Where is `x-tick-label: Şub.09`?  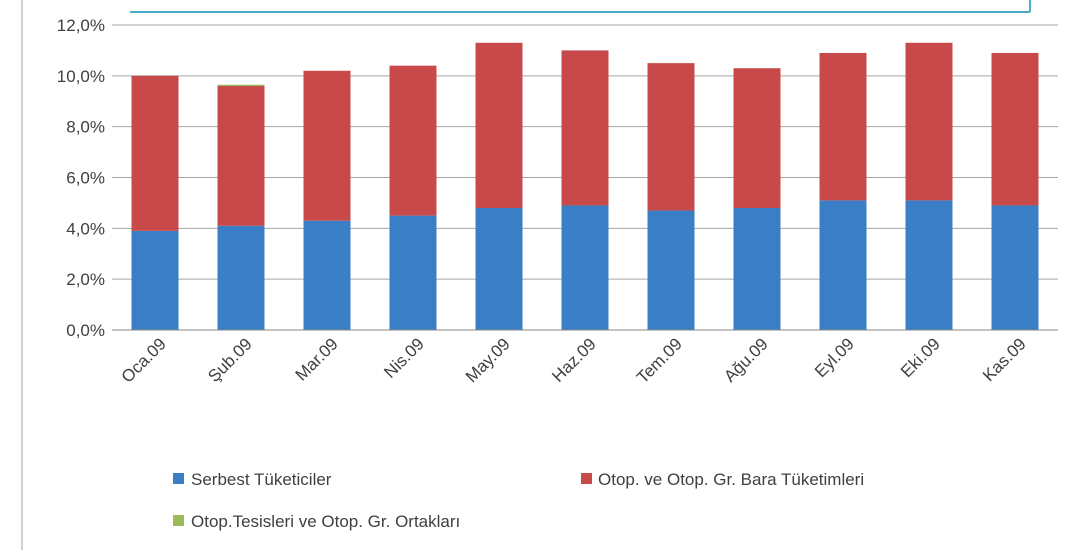 x-tick-label: Şub.09 is located at coordinates (230, 360).